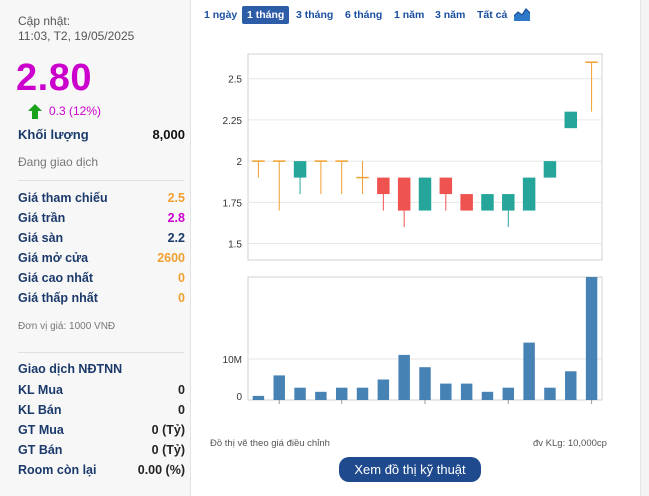 The height and width of the screenshot is (496, 649). What do you see at coordinates (410, 469) in the screenshot?
I see `view-technical-chart-button: Xem đồ thị kỹ thuật` at bounding box center [410, 469].